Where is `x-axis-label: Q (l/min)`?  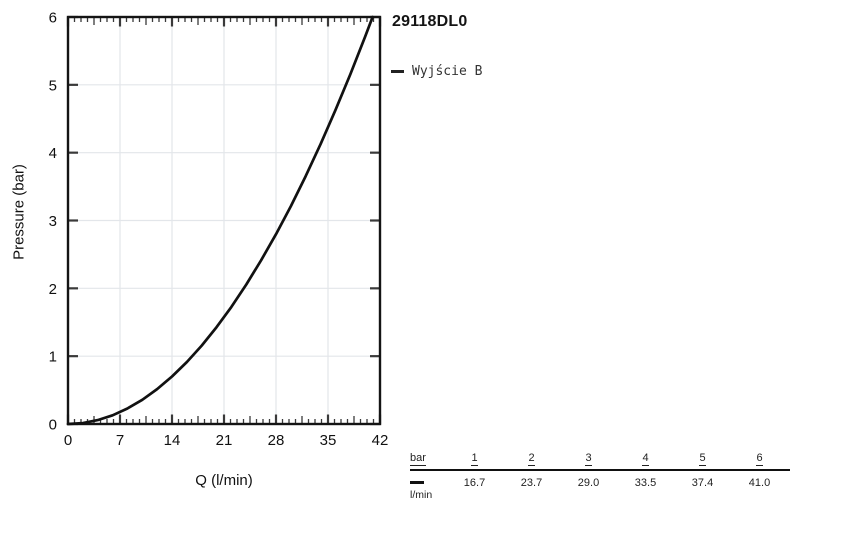 x-axis-label: Q (l/min) is located at coordinates (224, 480).